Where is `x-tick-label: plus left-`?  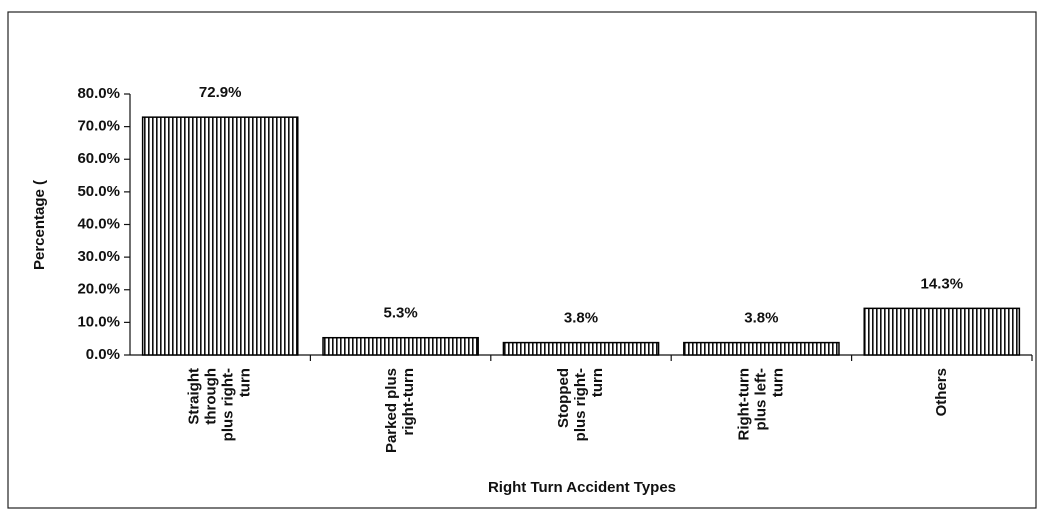
x-tick-label: plus left- is located at coordinates (760, 399).